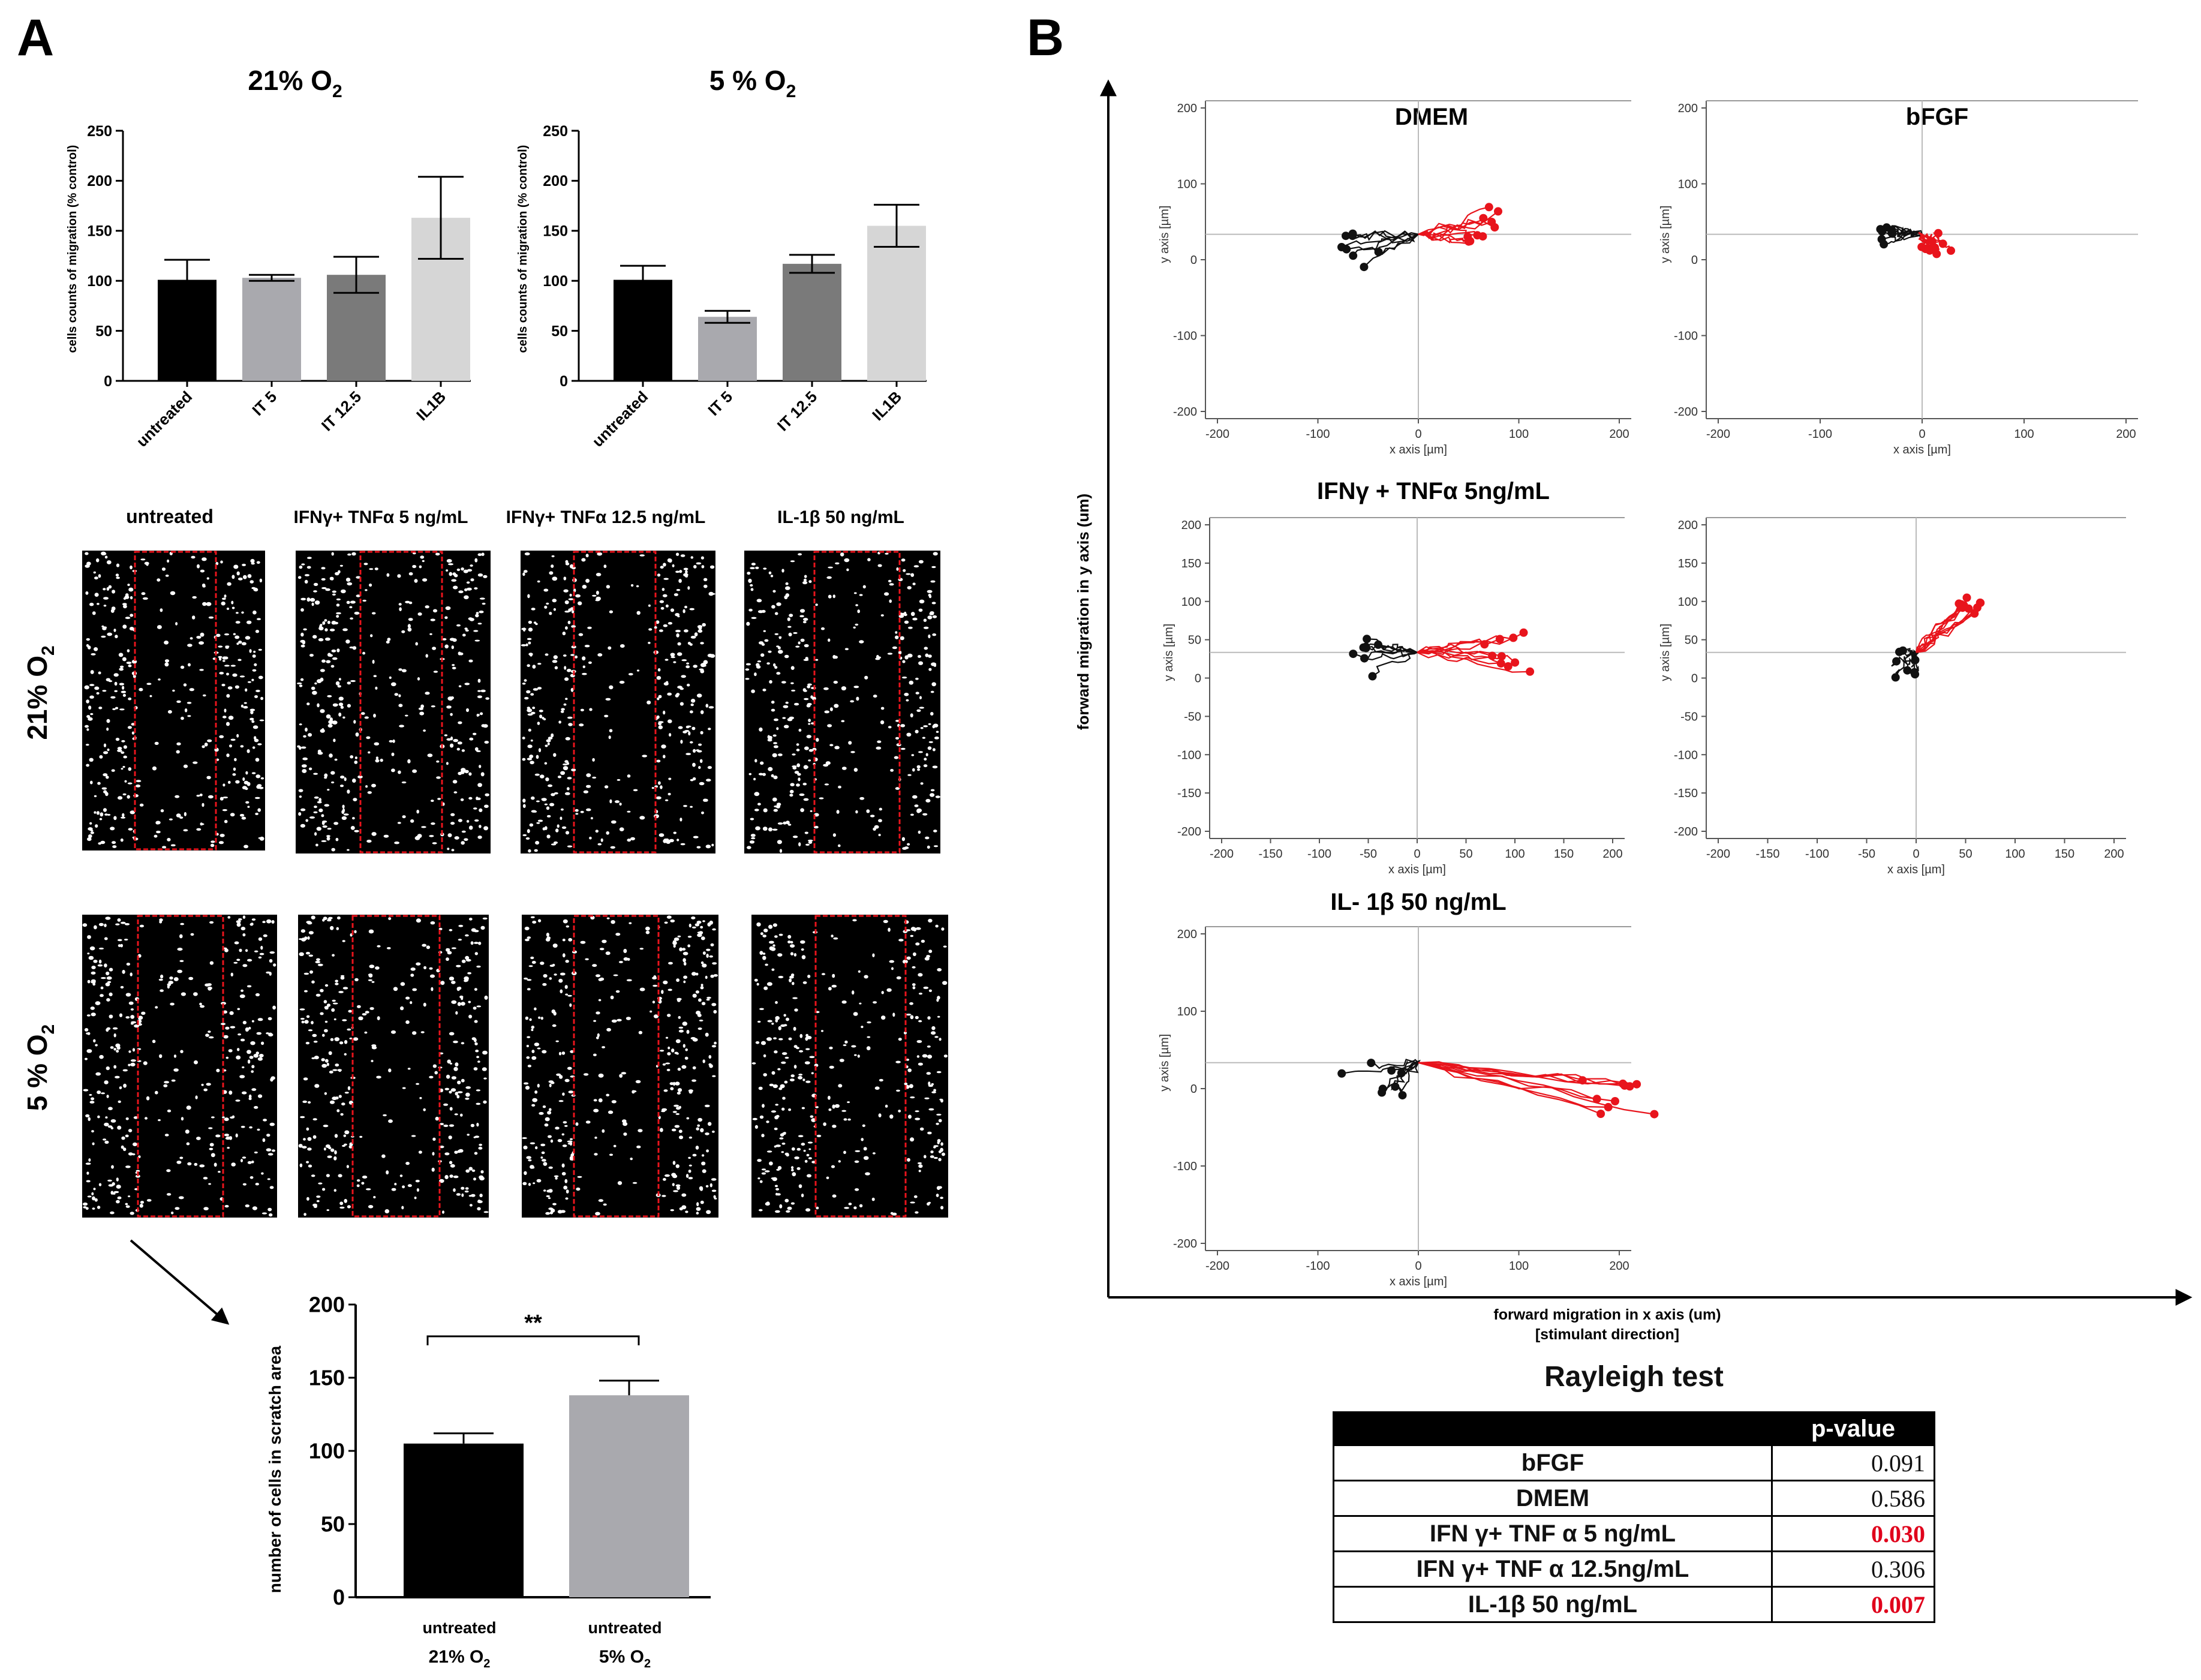  I want to click on rayleigh-row: IL-1β 50 ng/mL 0.007, so click(1634, 1604).